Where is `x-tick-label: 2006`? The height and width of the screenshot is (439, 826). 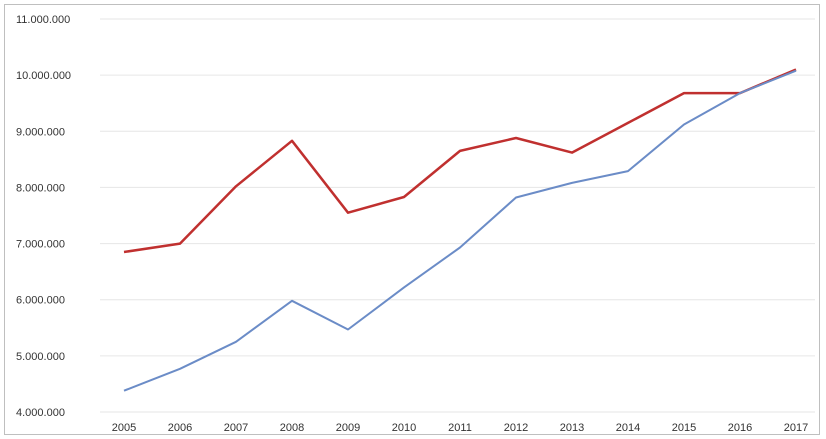 x-tick-label: 2006 is located at coordinates (180, 428).